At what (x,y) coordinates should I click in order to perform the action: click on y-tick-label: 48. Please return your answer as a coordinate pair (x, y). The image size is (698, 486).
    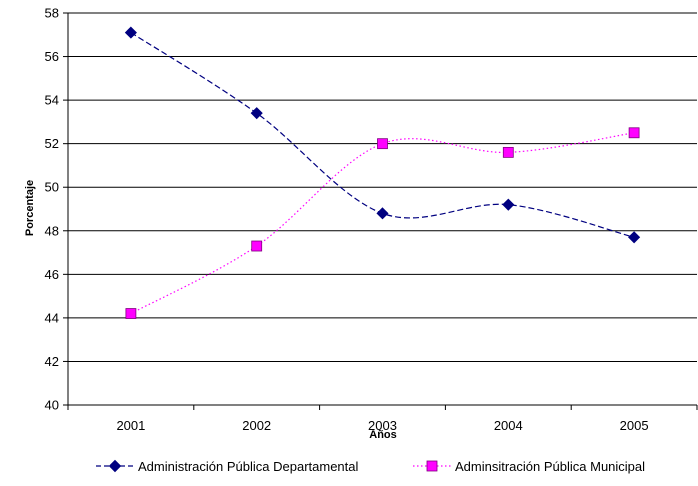
    Looking at the image, I should click on (52, 230).